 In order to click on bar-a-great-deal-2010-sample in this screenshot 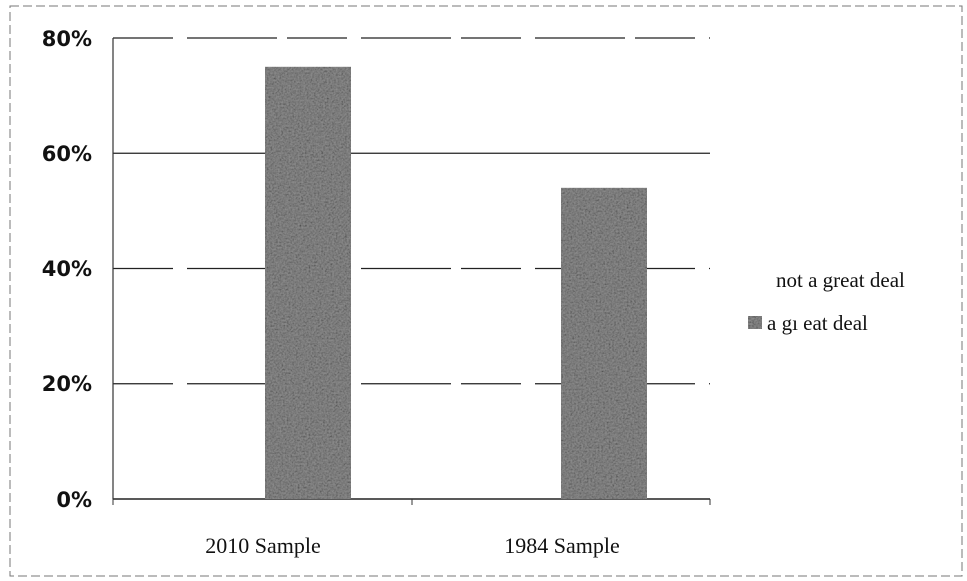, I will do `click(308, 282)`.